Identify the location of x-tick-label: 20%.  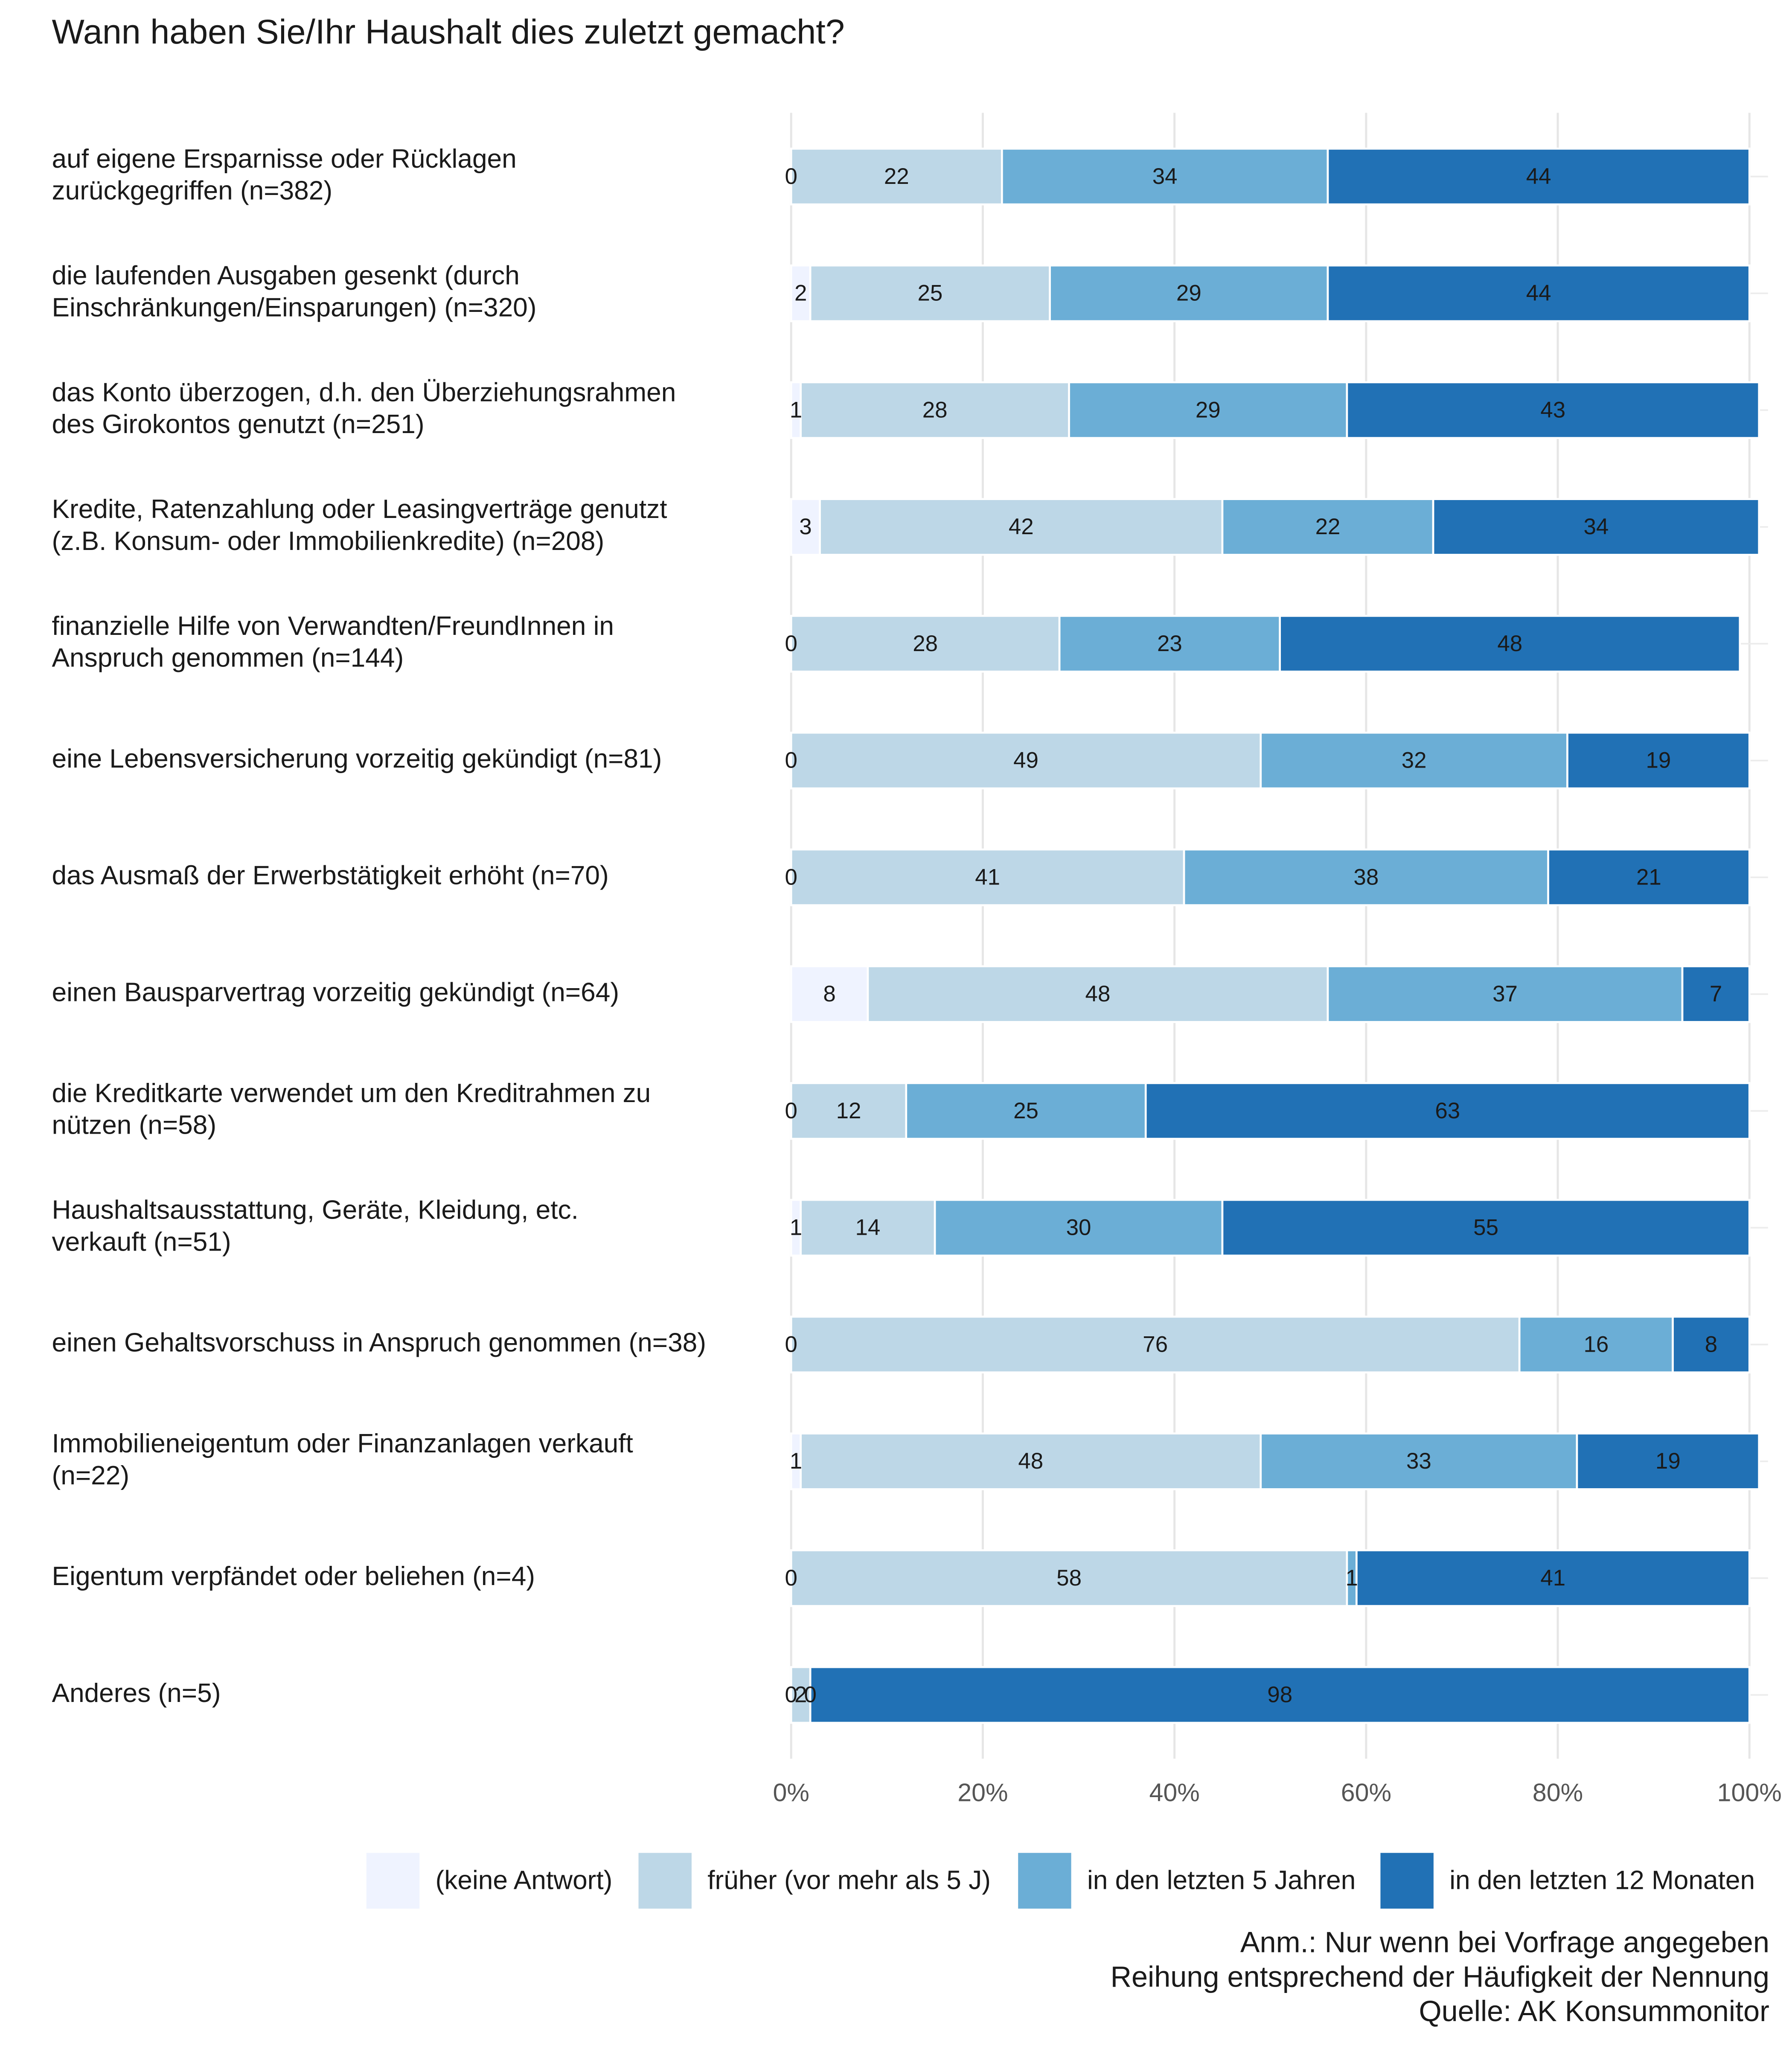
(983, 1793).